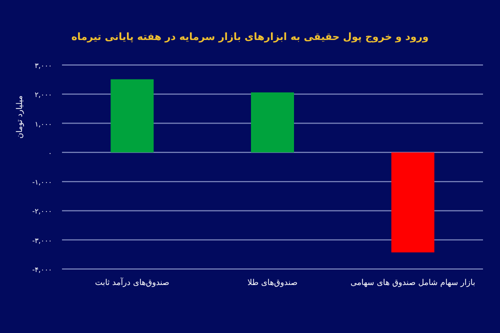 This screenshot has width=500, height=333. I want to click on x-tick-label: صندوق‌های طلا, so click(272, 282).